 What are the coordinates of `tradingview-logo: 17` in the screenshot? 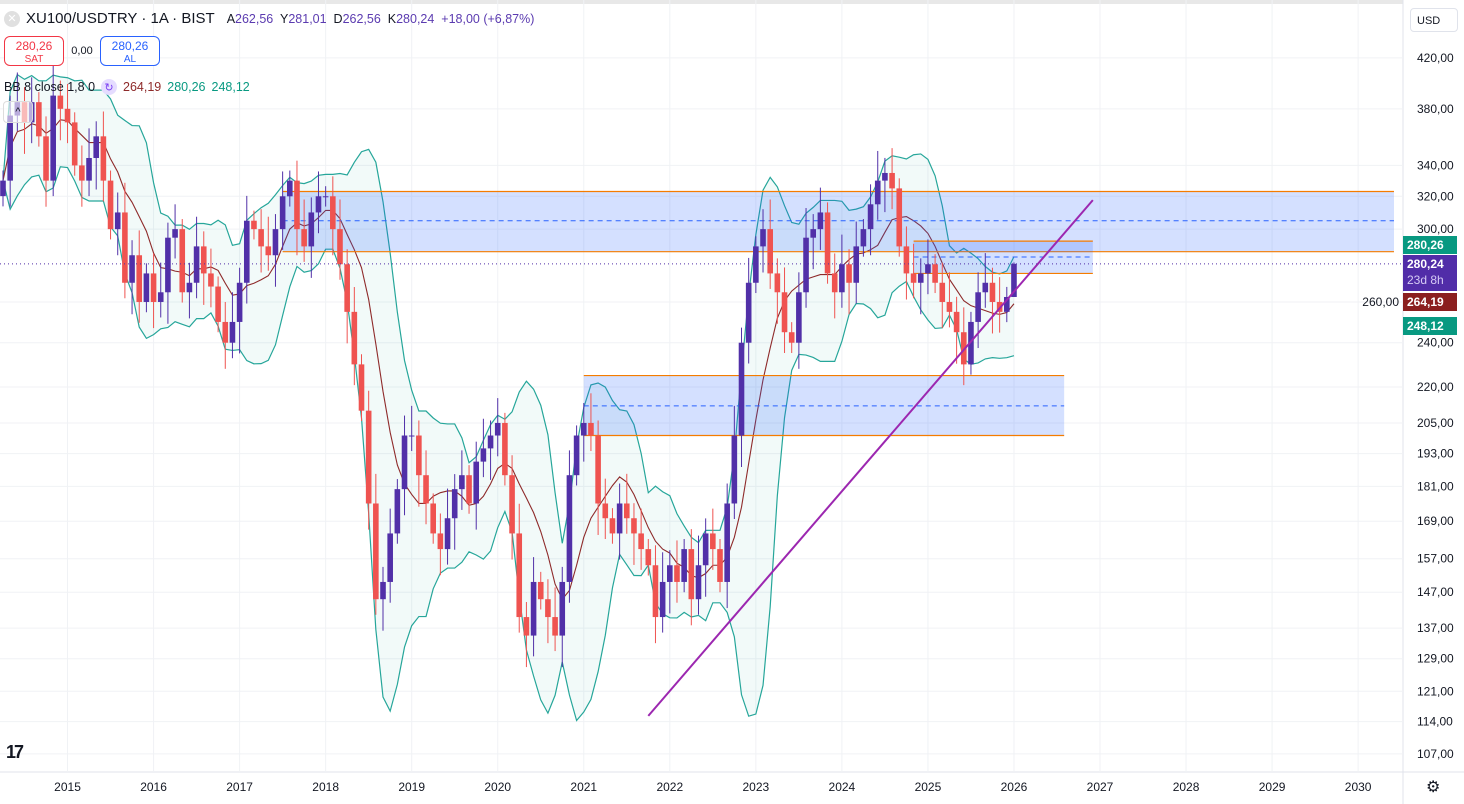 It's located at (15, 752).